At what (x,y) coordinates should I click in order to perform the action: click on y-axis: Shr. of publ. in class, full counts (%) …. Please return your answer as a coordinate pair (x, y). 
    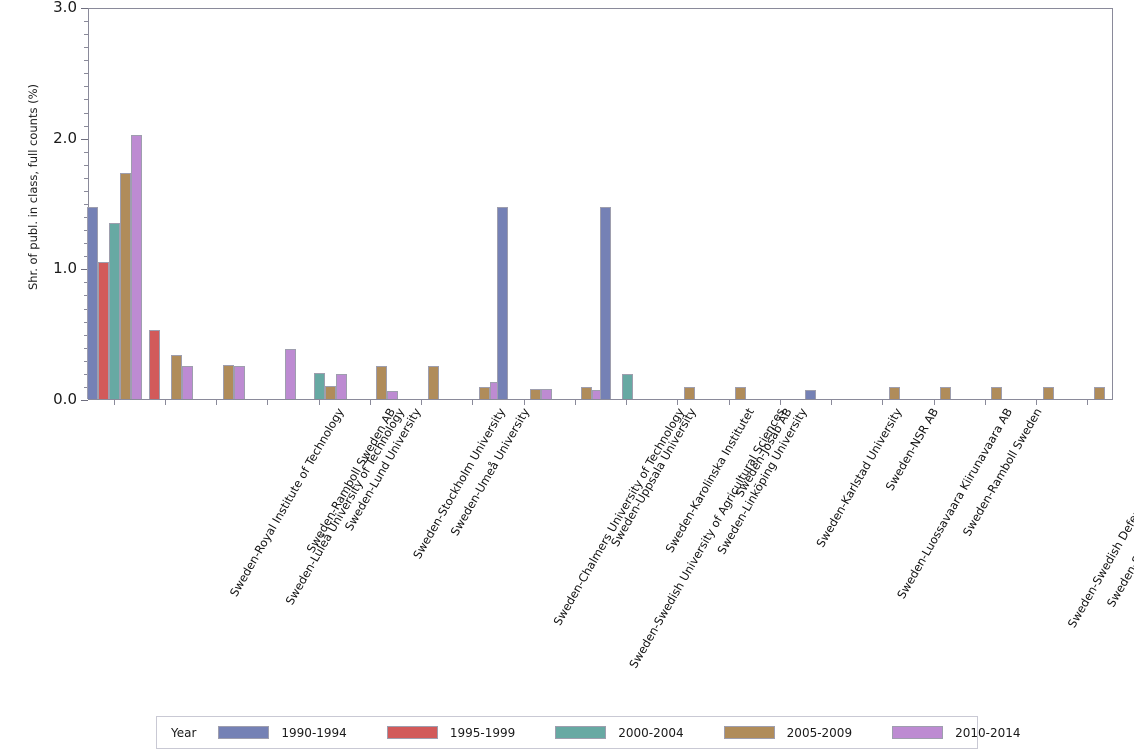
    Looking at the image, I should click on (44, 204).